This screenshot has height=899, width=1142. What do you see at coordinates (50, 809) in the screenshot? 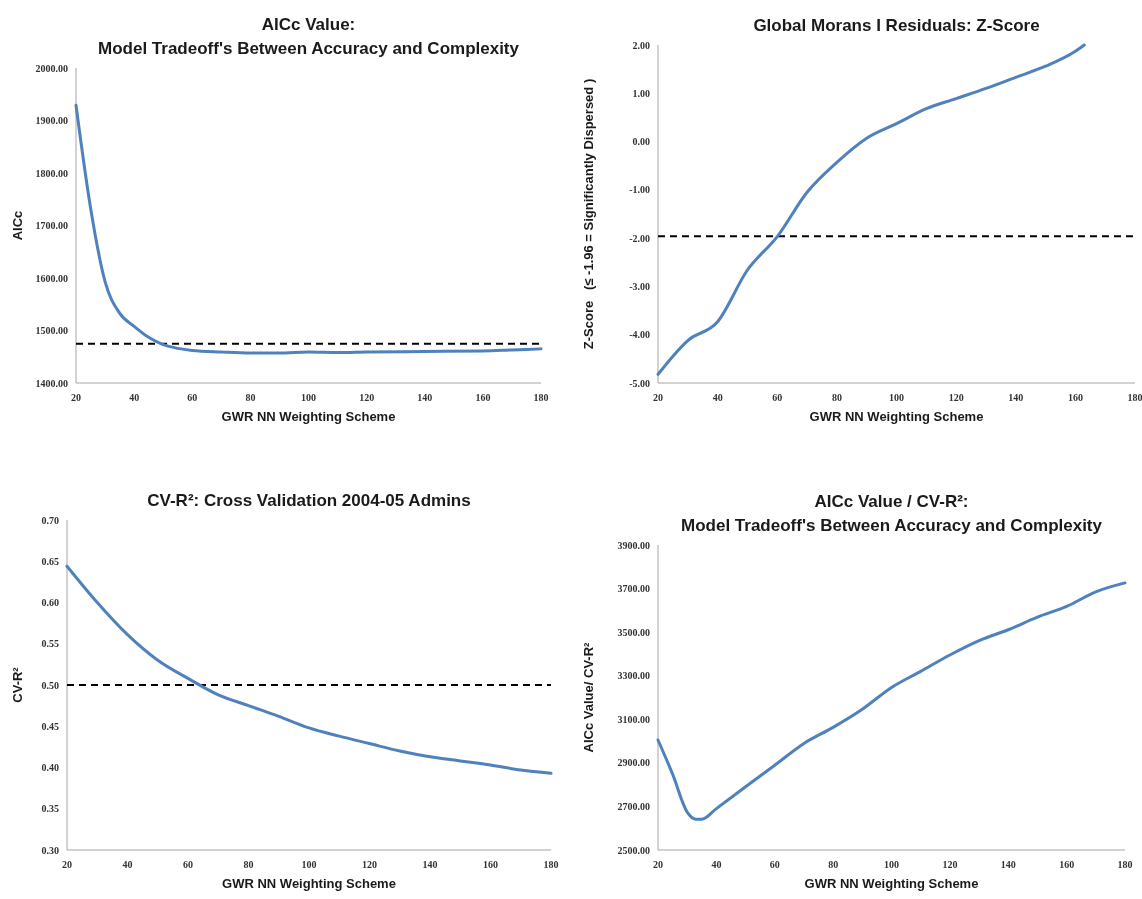
I see `y-tick-label: 0.35` at bounding box center [50, 809].